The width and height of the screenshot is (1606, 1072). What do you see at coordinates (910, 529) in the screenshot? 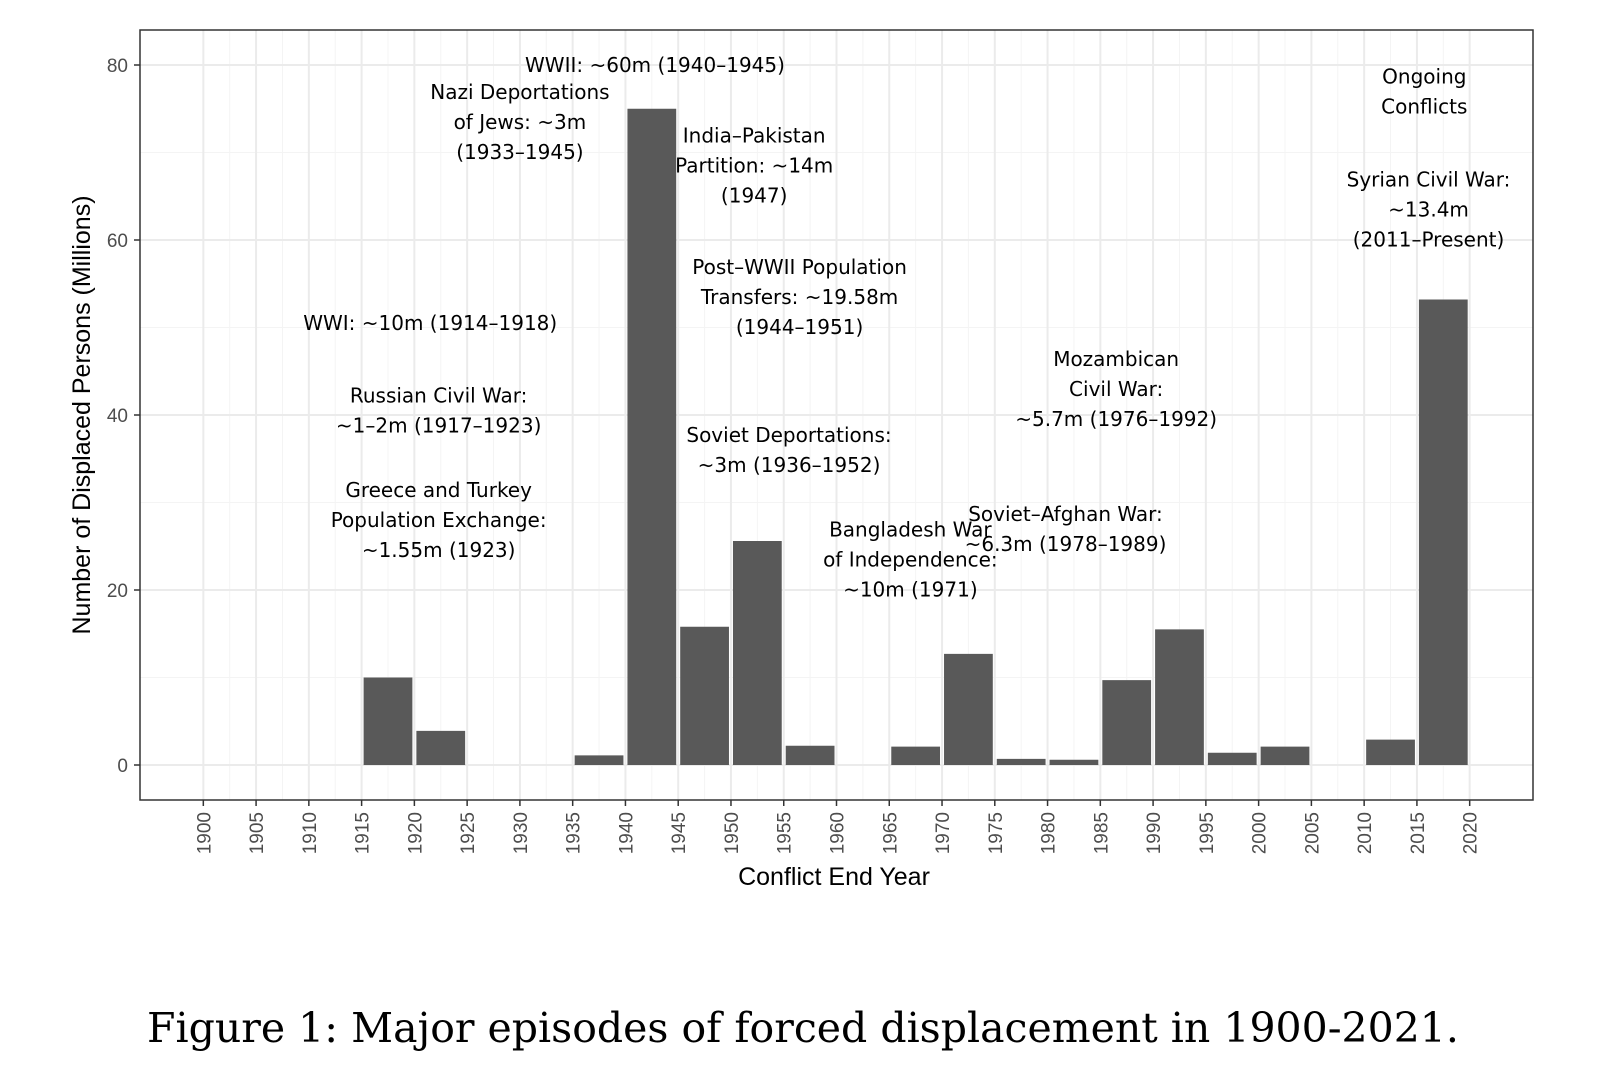
I see `annotation-line: Bangladesh War` at bounding box center [910, 529].